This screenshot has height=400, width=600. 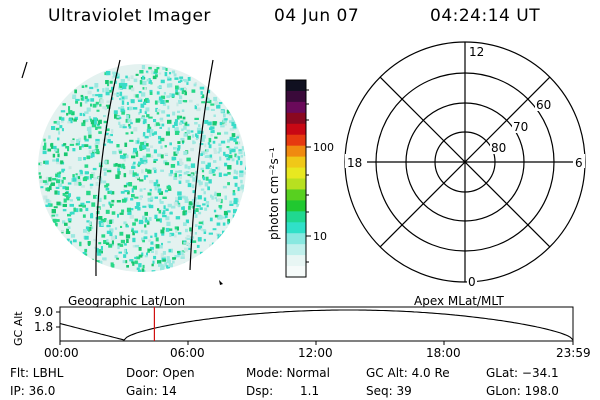 I want to click on lat-label-70: 70, so click(x=520, y=127).